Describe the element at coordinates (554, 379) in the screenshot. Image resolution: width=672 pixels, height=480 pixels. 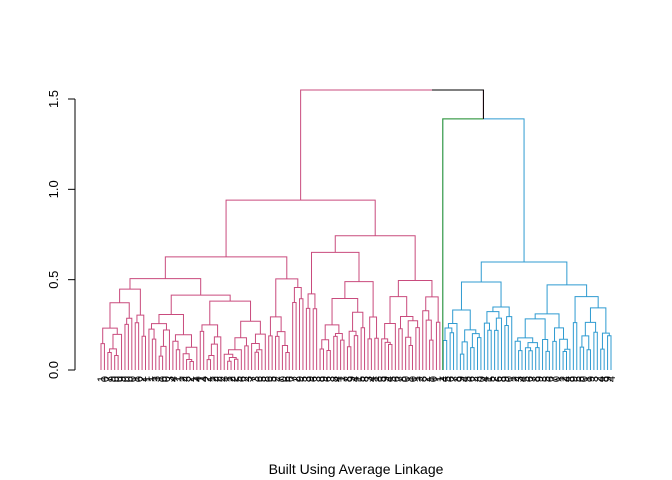
I see `leaf-label: 7` at that location.